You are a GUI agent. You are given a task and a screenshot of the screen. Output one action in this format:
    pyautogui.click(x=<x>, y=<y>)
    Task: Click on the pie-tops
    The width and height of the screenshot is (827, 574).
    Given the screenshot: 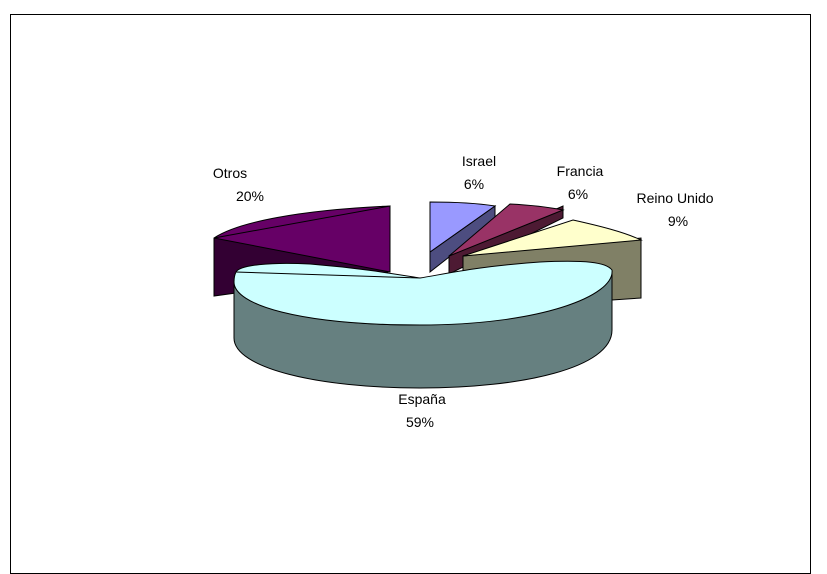 What is the action you would take?
    pyautogui.click(x=428, y=263)
    